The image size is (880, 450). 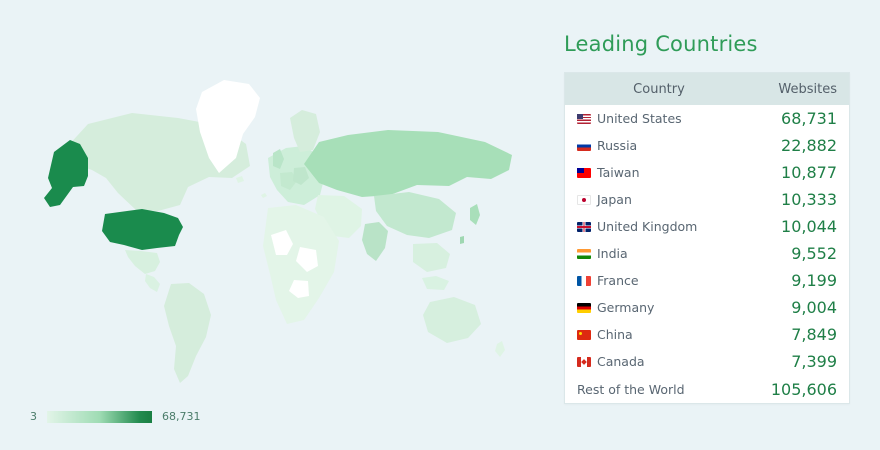 What do you see at coordinates (707, 199) in the screenshot?
I see `table-row: Japan 10,333` at bounding box center [707, 199].